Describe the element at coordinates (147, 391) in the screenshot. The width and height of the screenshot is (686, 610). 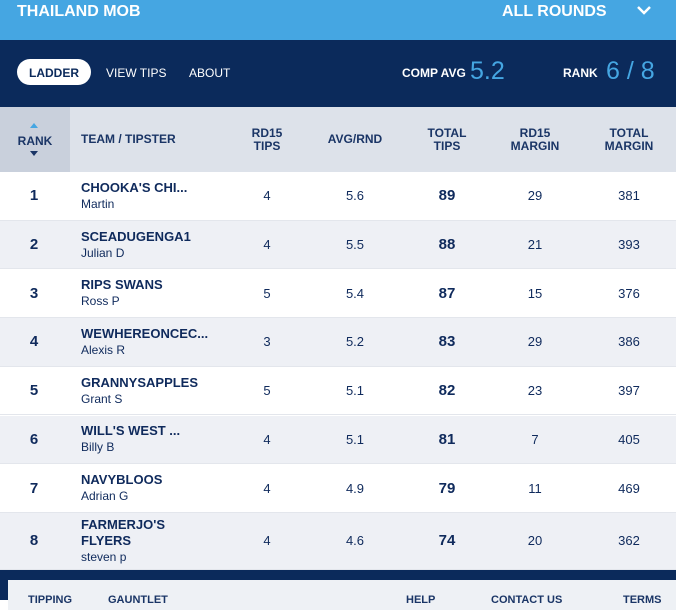
I see `team-cell: GRANNYSAPPLES Grant S` at that location.